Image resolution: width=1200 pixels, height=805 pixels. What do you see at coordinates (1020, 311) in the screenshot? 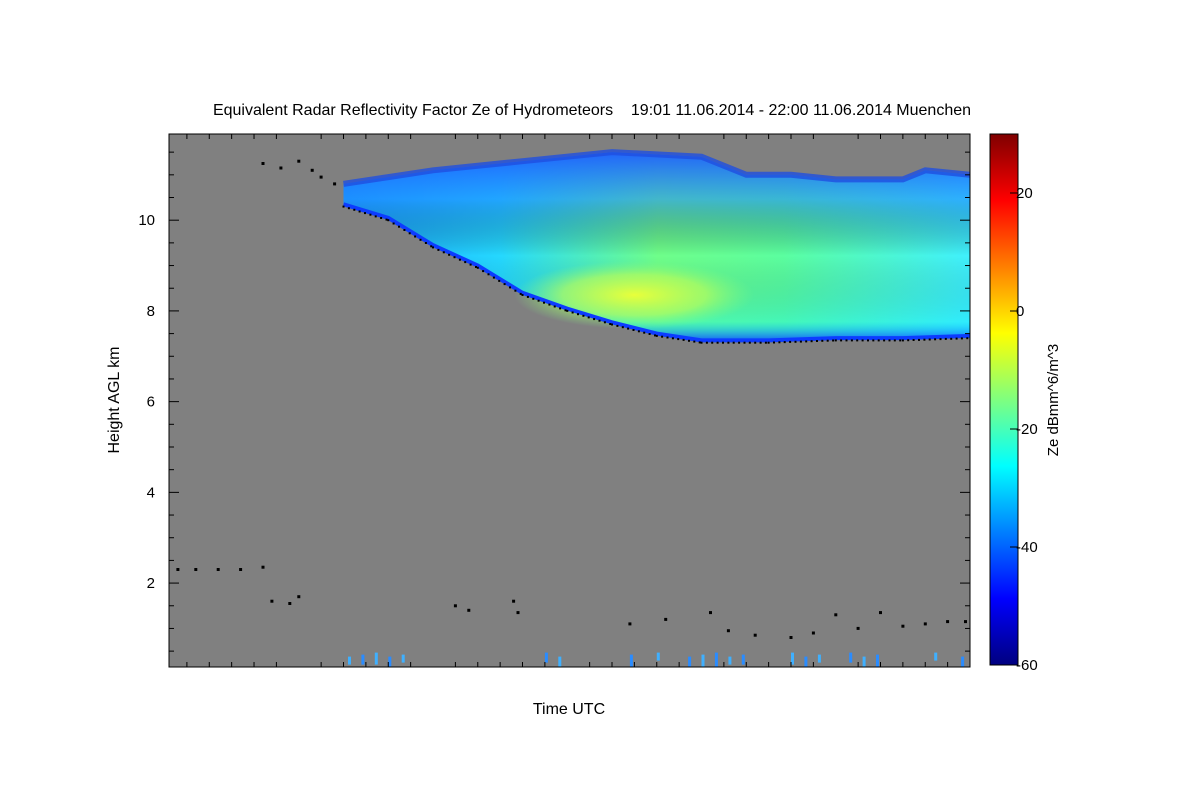
I see `colorbar-tick-label: 0` at bounding box center [1020, 311].